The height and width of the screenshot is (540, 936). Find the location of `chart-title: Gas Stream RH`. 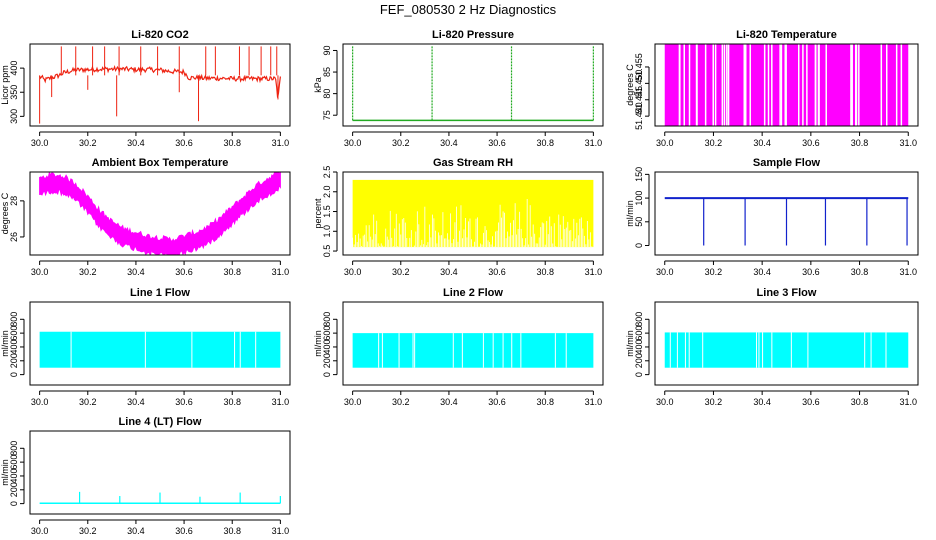

chart-title: Gas Stream RH is located at coordinates (473, 163).